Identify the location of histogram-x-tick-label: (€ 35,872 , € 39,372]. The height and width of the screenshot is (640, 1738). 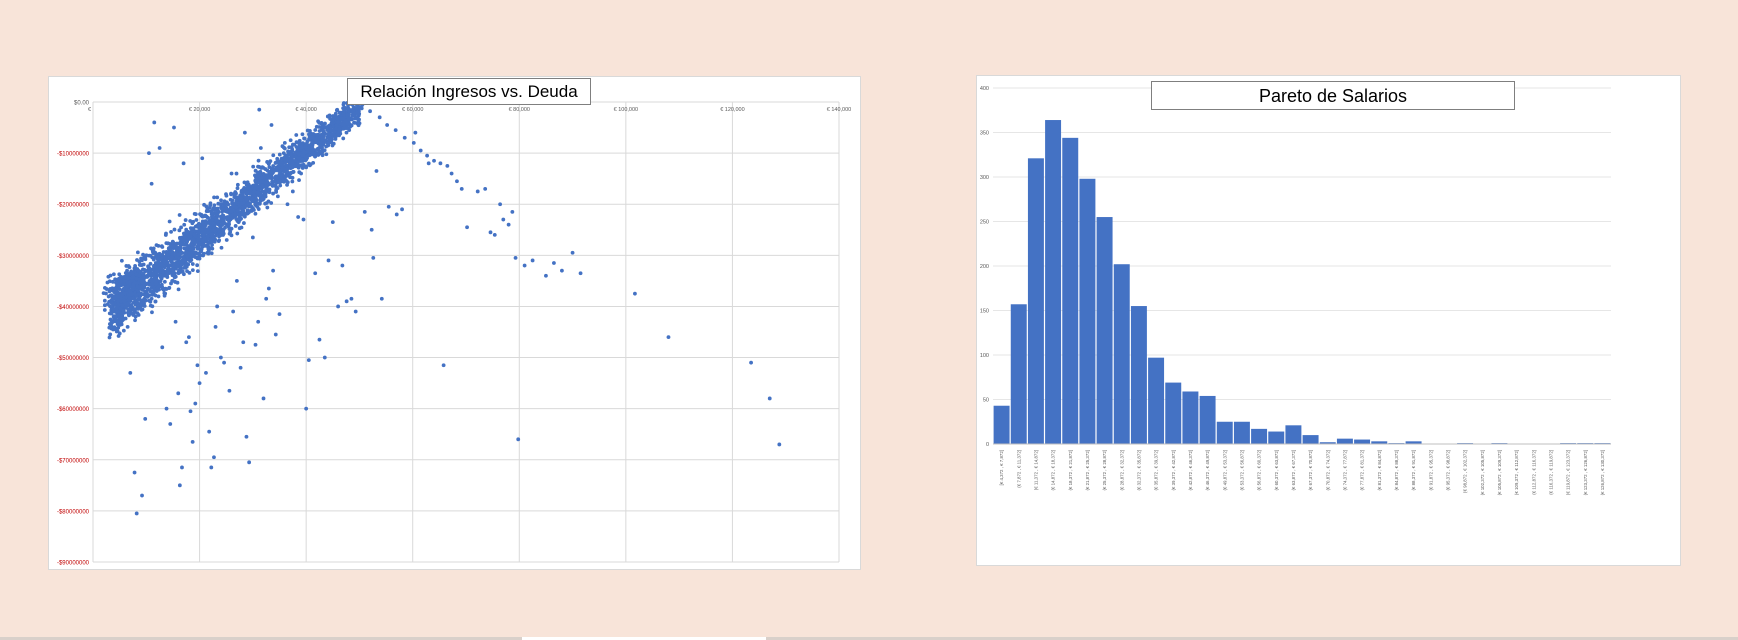
(1156, 470).